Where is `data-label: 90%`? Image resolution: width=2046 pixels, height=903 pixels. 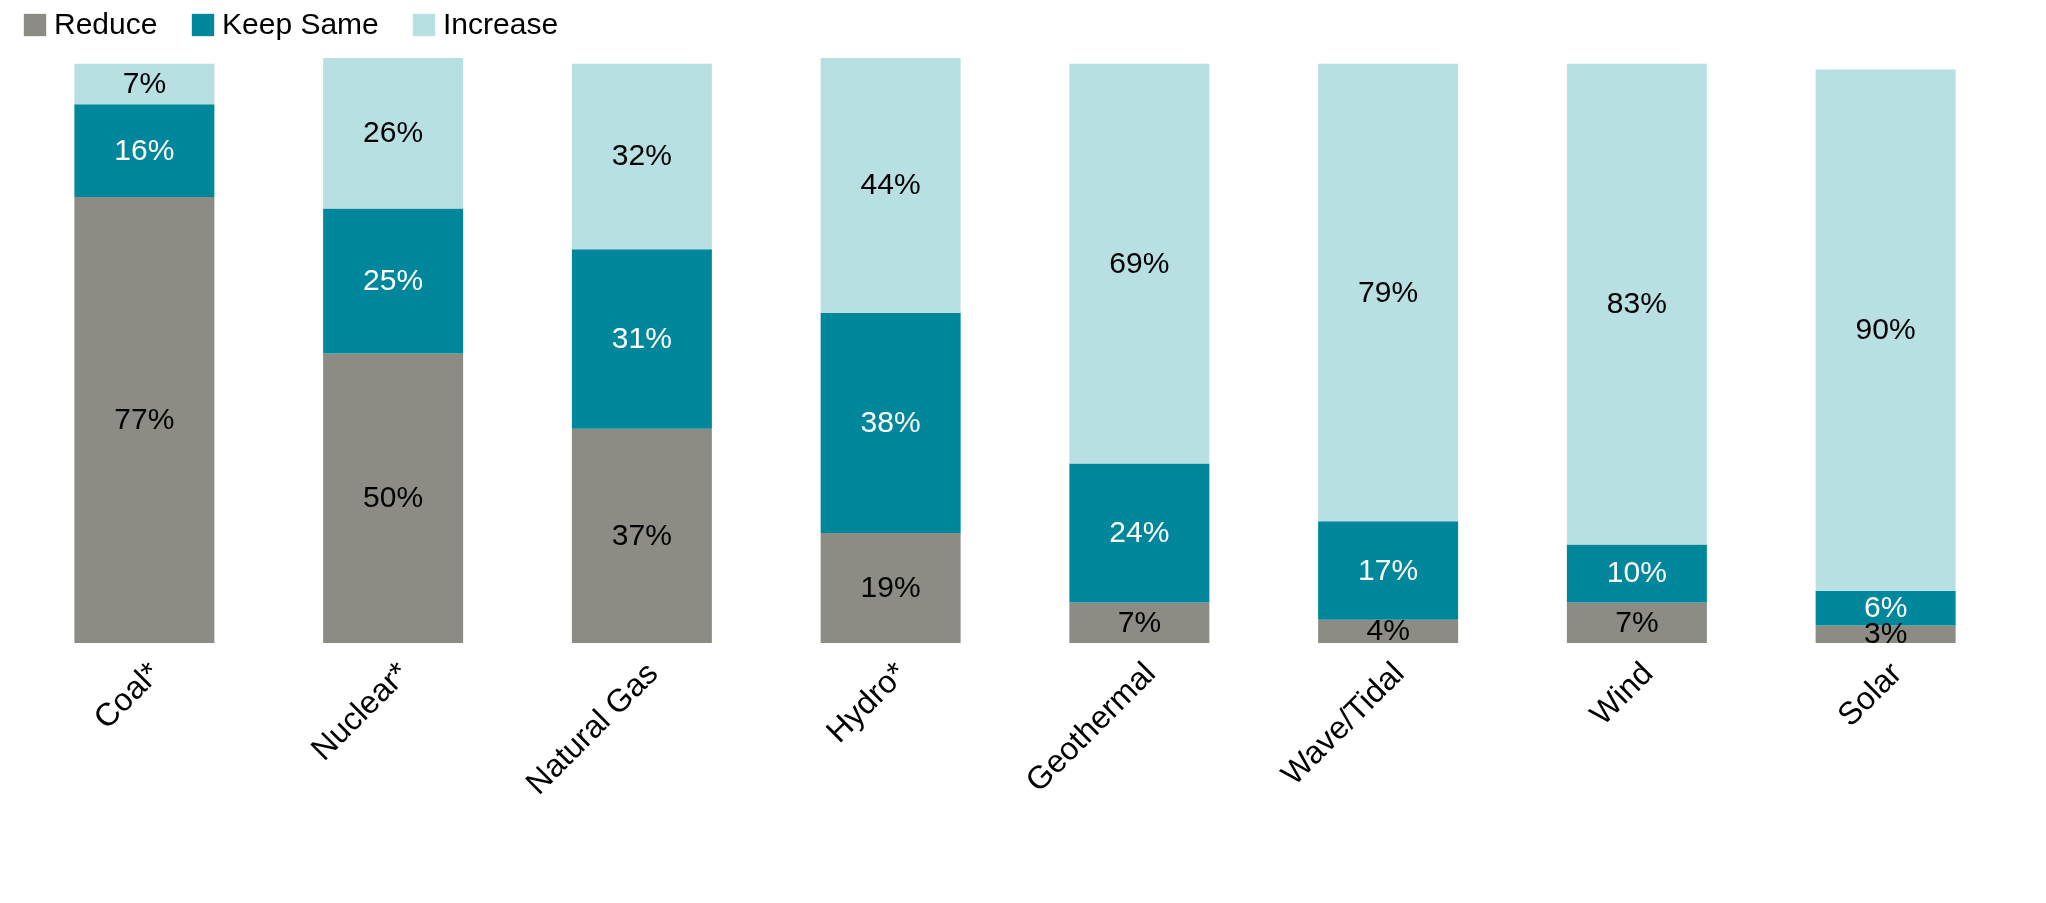 data-label: 90% is located at coordinates (1885, 329).